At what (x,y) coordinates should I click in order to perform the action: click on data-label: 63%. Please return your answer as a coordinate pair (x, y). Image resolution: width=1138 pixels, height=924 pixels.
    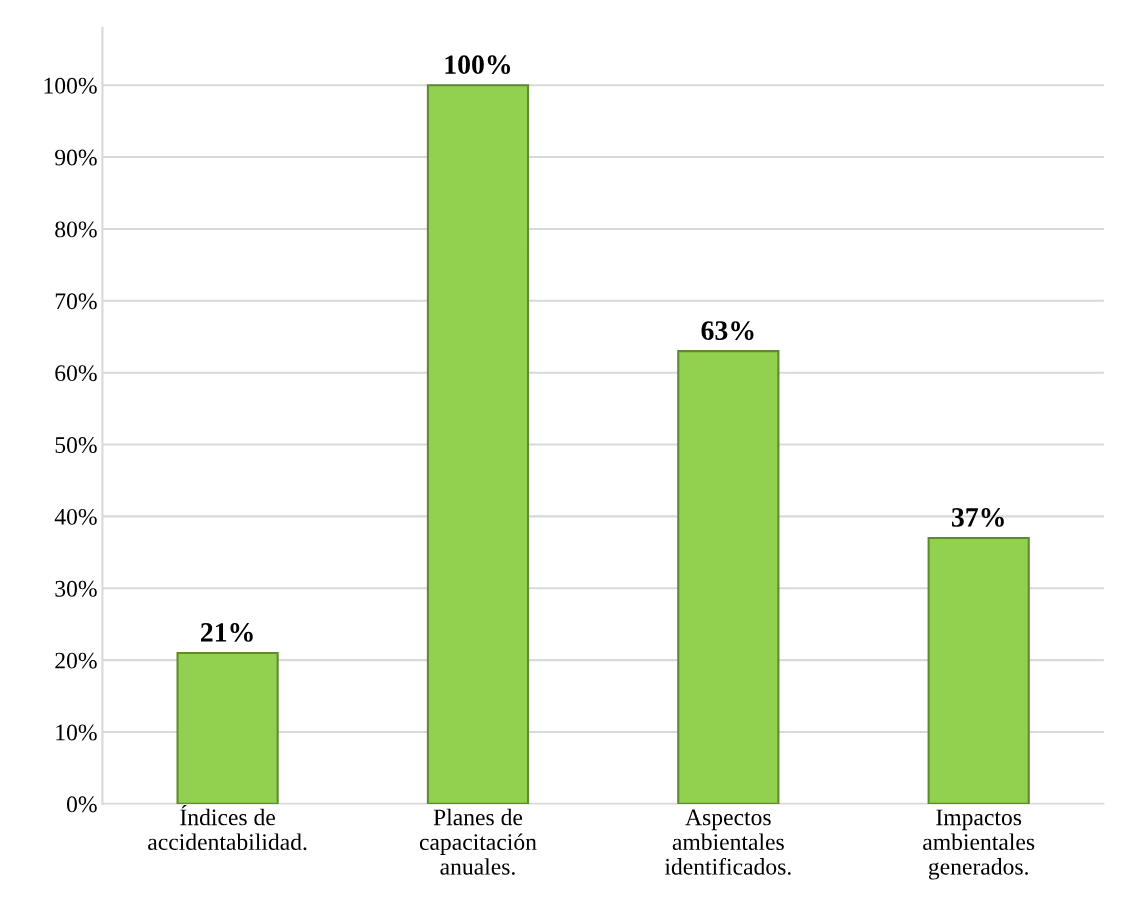
    Looking at the image, I should click on (727, 331).